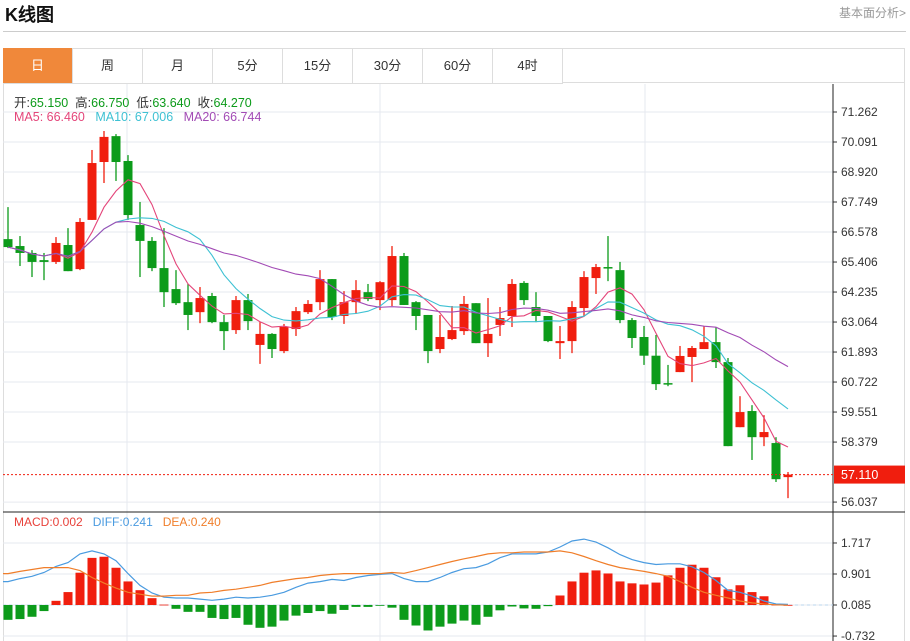  Describe the element at coordinates (872, 13) in the screenshot. I see `fundamental-analysis-link: 基本面分析>` at that location.